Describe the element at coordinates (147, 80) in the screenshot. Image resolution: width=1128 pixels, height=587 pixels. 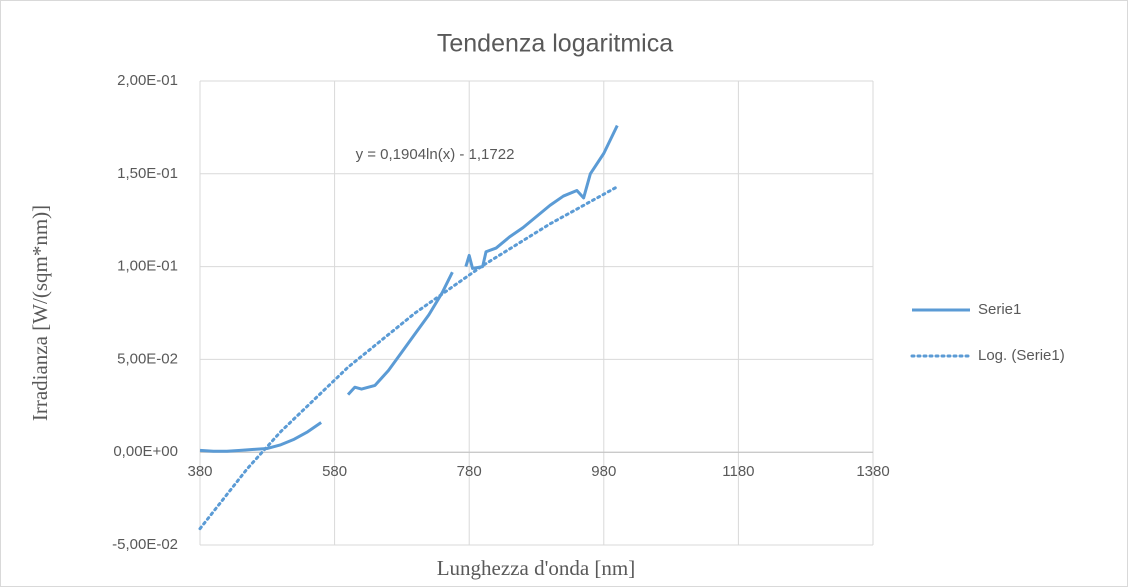
I see `y-tick-label: 2,00E-01` at that location.